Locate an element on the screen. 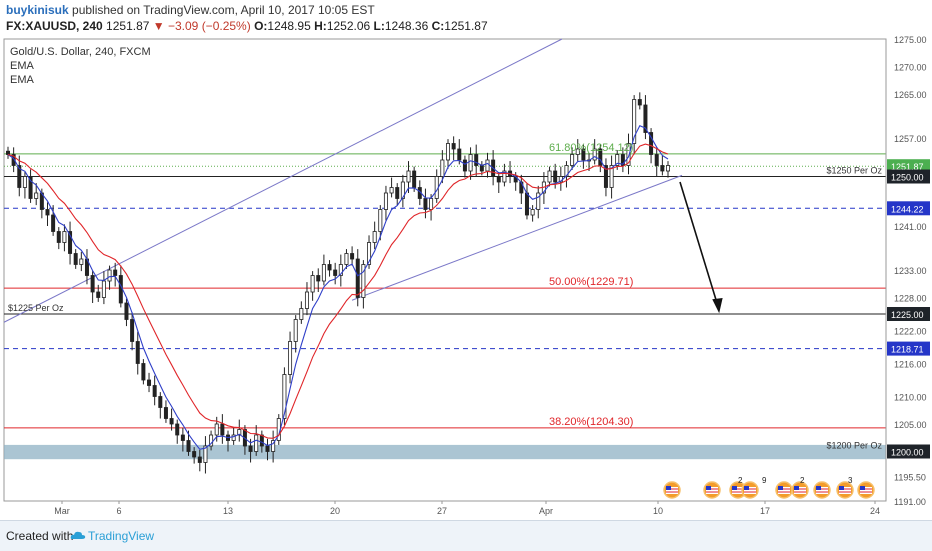 This screenshot has height=551, width=932. support-band is located at coordinates (445, 452).